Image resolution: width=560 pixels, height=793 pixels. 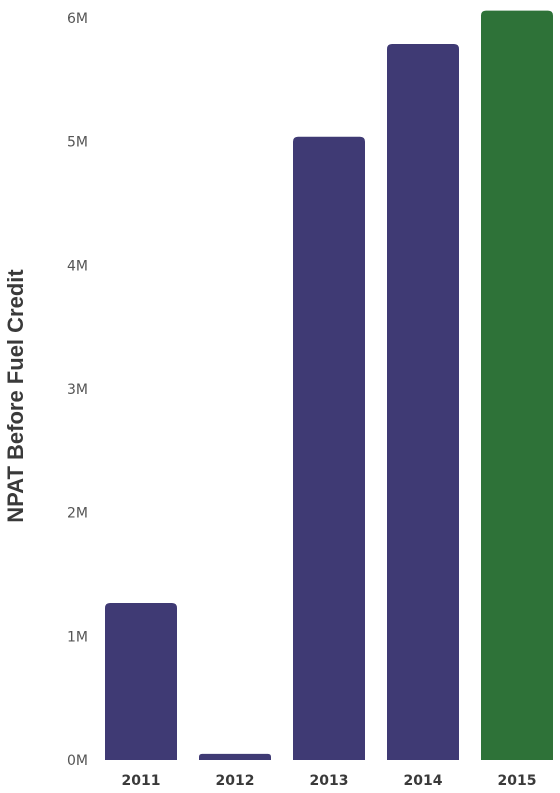 I want to click on bar-2011, so click(x=141, y=681).